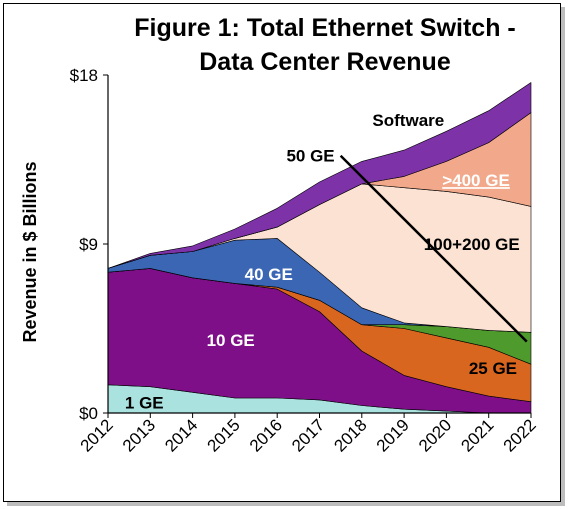 Image resolution: width=568 pixels, height=509 pixels. What do you see at coordinates (476, 180) in the screenshot?
I see `series-label-400-ge: >400 GE` at bounding box center [476, 180].